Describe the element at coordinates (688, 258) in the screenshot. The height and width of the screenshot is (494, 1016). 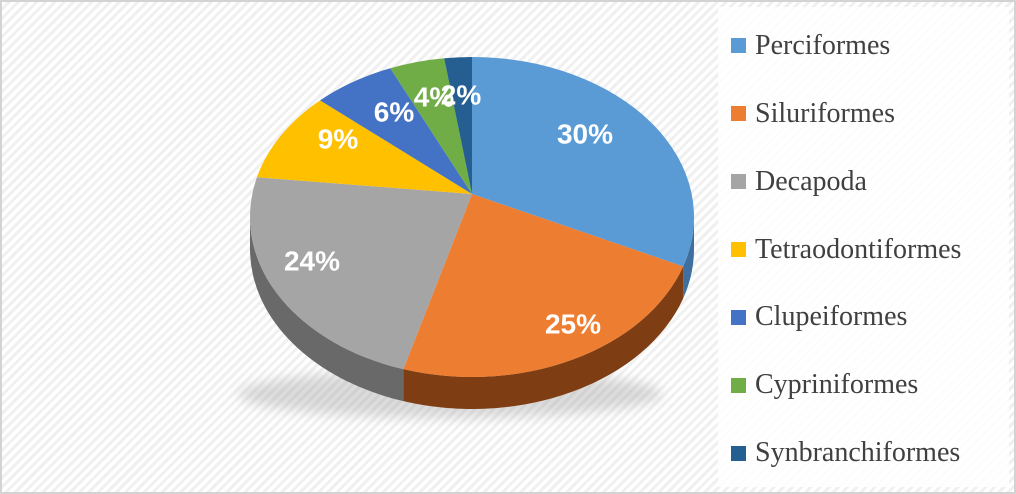
I see `pie-rim-perciformes` at that location.